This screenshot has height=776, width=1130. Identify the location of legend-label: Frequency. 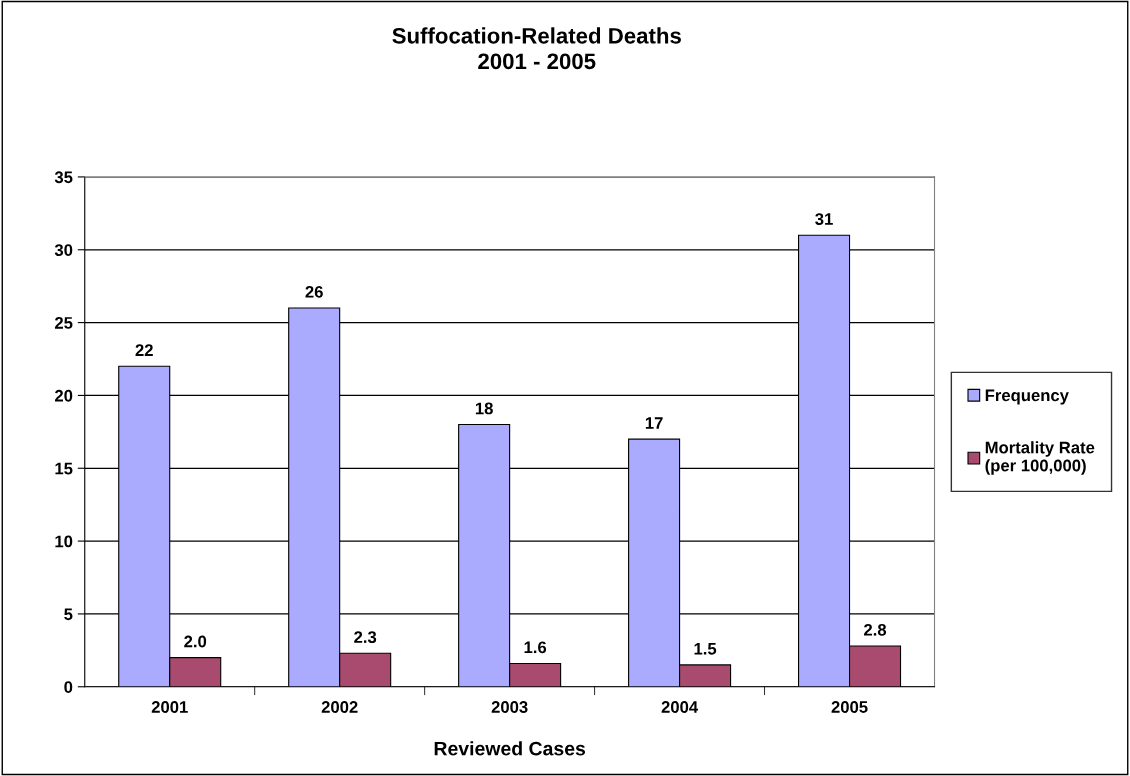
(1027, 397).